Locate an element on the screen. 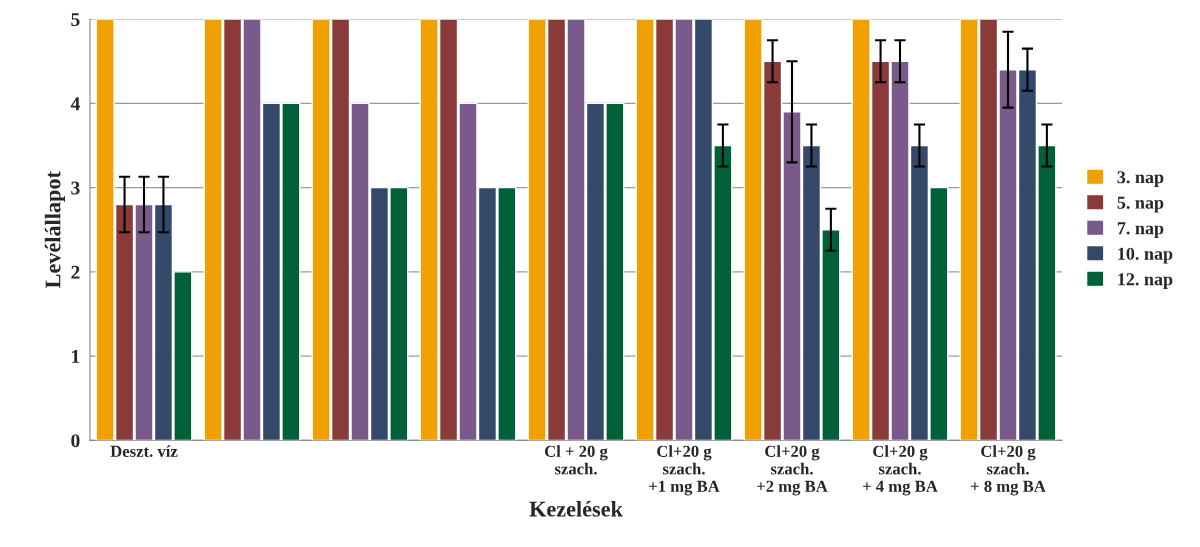 The image size is (1200, 547). legend-label: 10. nap is located at coordinates (1145, 255).